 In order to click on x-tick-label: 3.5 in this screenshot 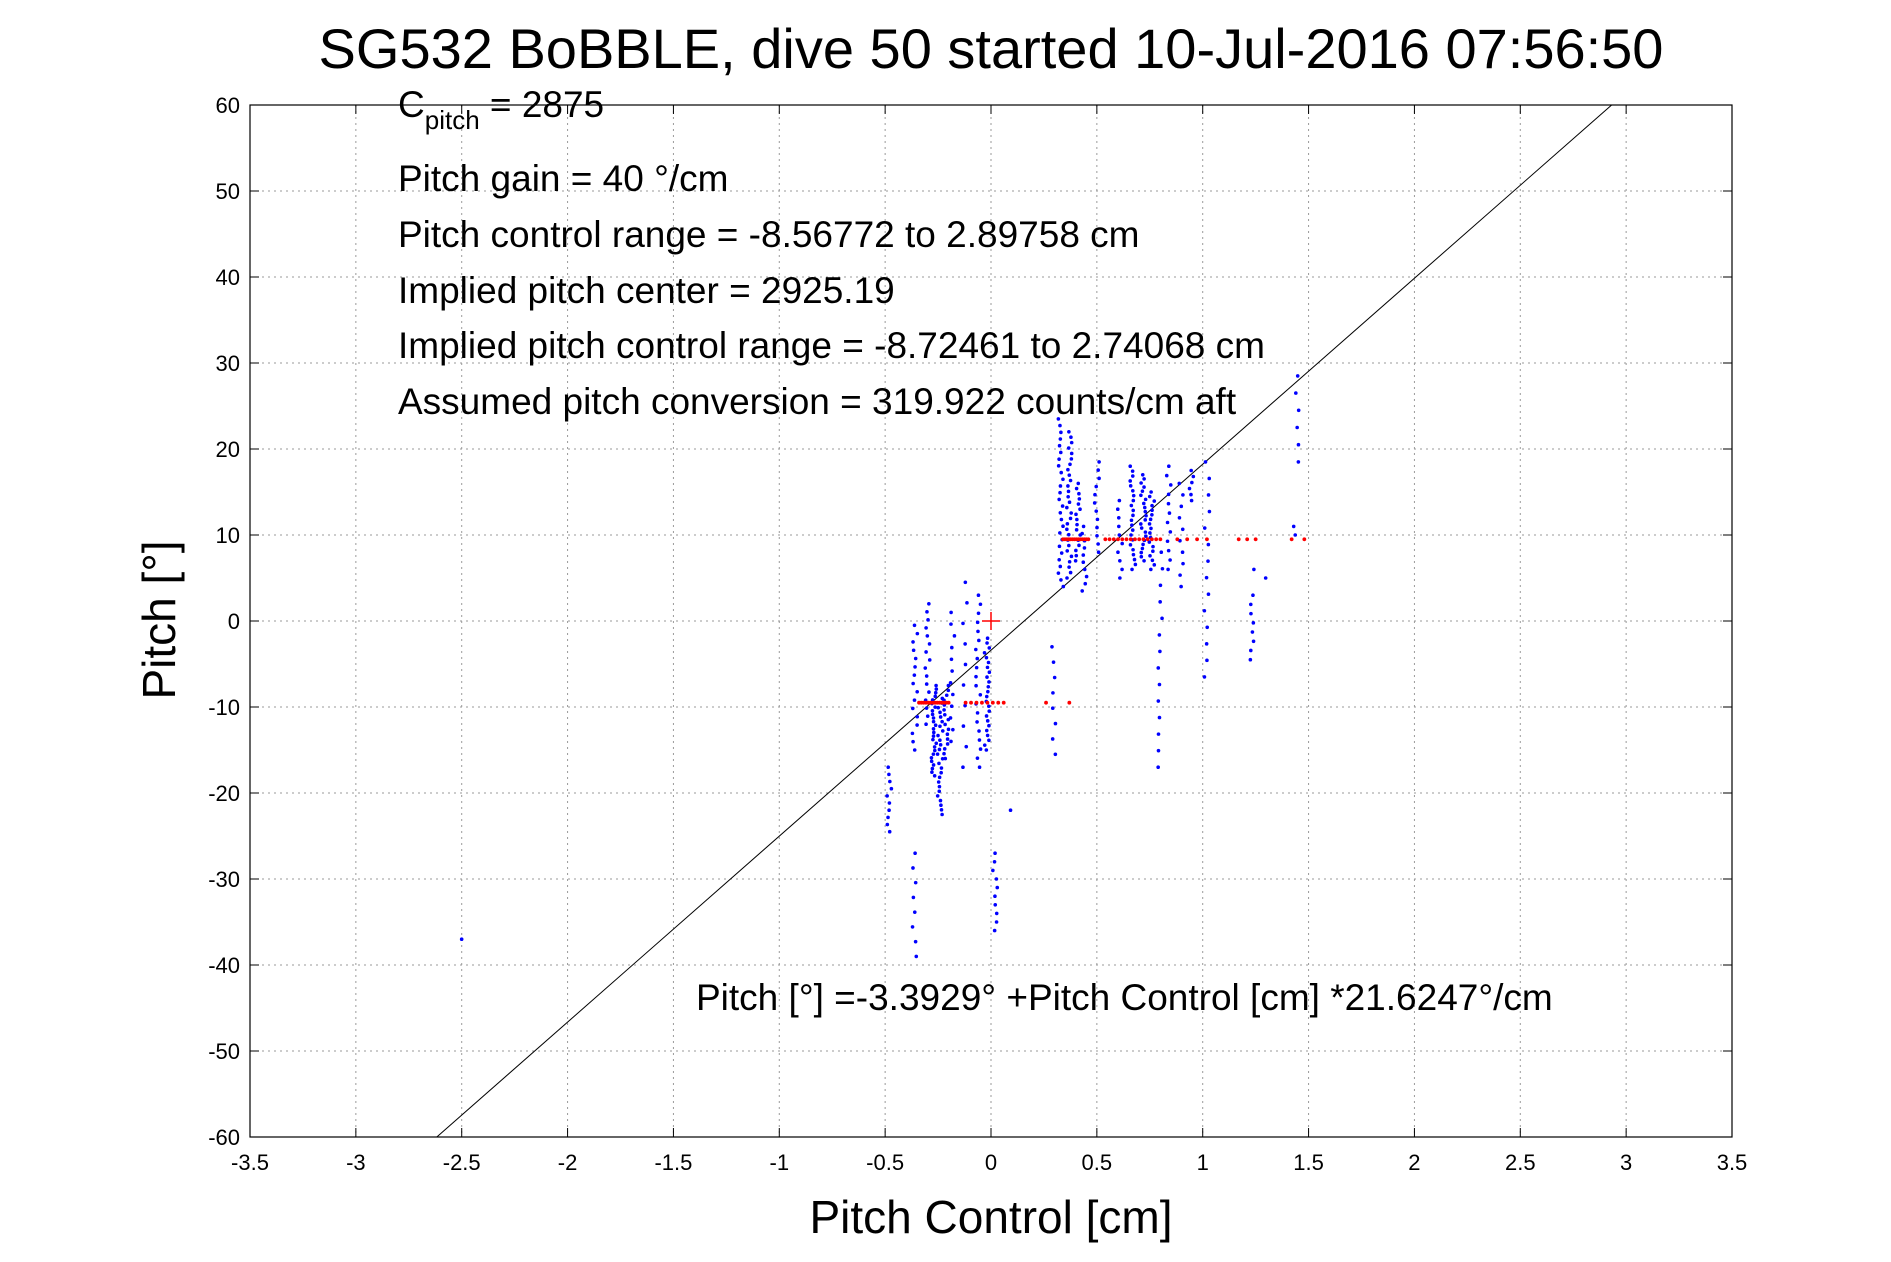, I will do `click(1732, 1162)`.